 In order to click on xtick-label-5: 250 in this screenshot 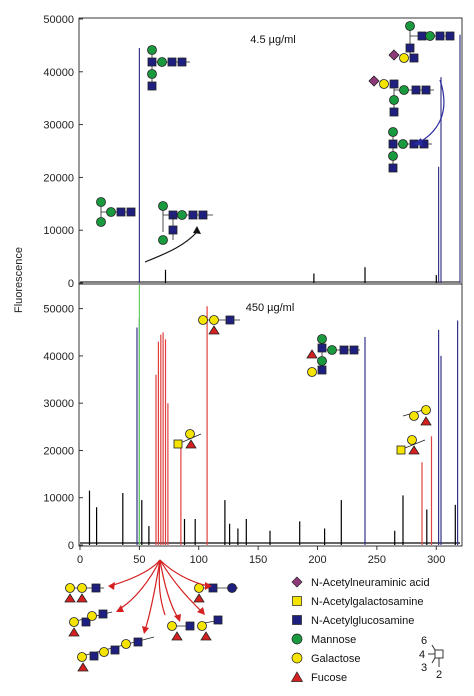, I will do `click(377, 560)`.